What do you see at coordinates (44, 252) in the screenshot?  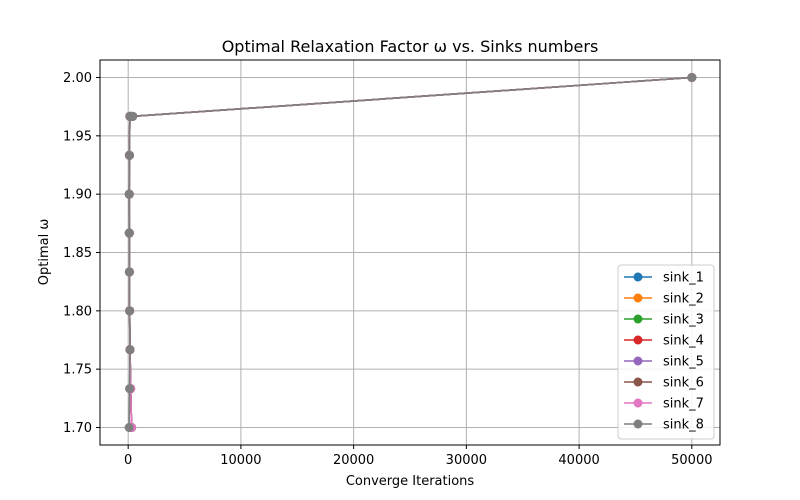 I see `y-axis-title: Optimal ω` at bounding box center [44, 252].